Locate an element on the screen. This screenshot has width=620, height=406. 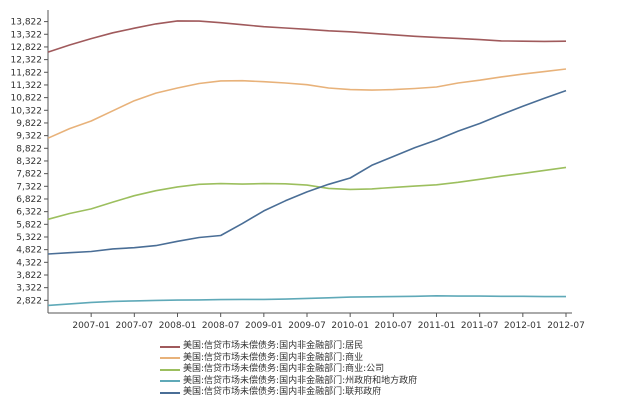
legend-item-2: 美国:信贷市场未偿债务:国内非金融部门:商业 is located at coordinates (380, 359).